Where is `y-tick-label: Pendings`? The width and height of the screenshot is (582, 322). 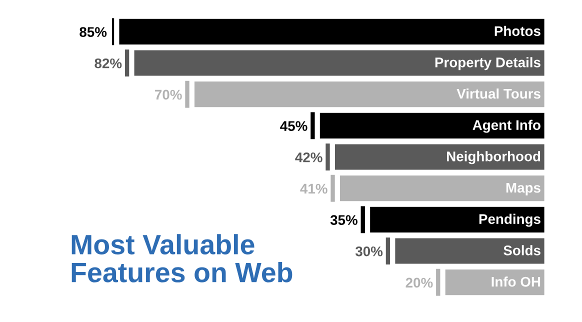
y-tick-label: Pendings is located at coordinates (509, 220).